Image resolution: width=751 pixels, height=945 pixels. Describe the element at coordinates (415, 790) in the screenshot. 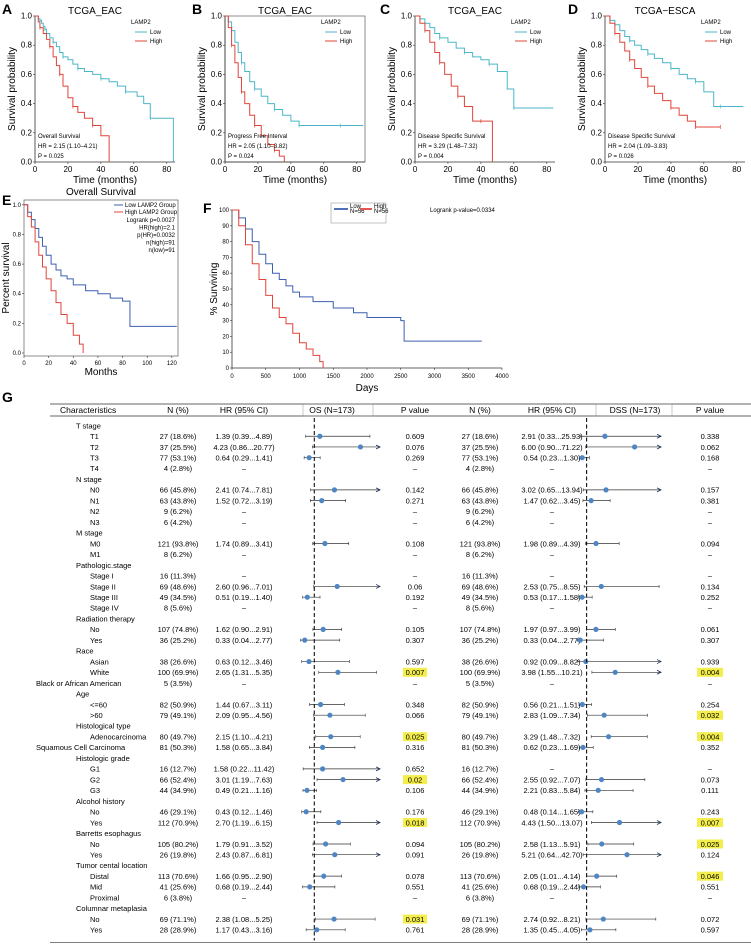

I see `os-p: 0.106` at that location.